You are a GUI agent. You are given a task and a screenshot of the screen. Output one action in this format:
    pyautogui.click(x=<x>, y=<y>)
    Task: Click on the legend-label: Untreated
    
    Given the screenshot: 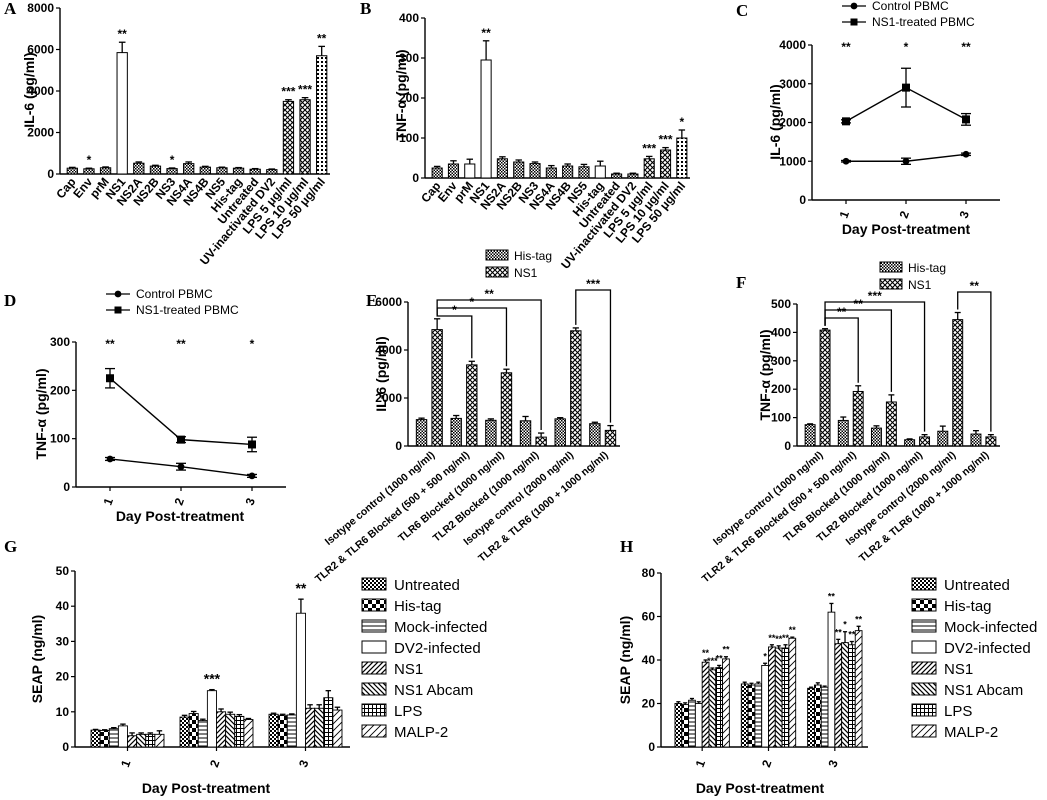 What is the action you would take?
    pyautogui.click(x=427, y=585)
    